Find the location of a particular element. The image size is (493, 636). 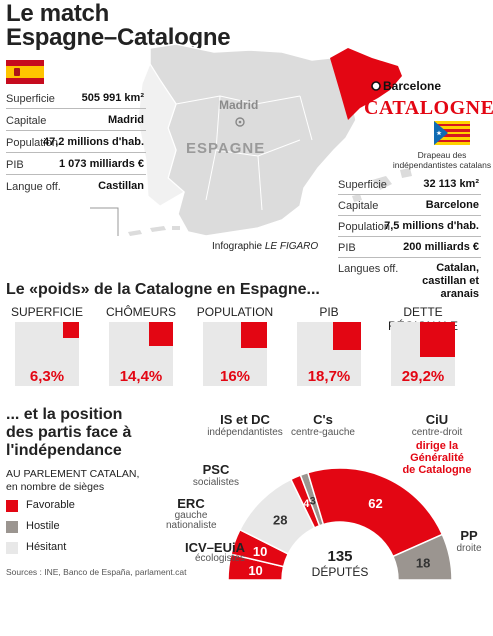

spain-row-label: PIB is located at coordinates (15, 165).